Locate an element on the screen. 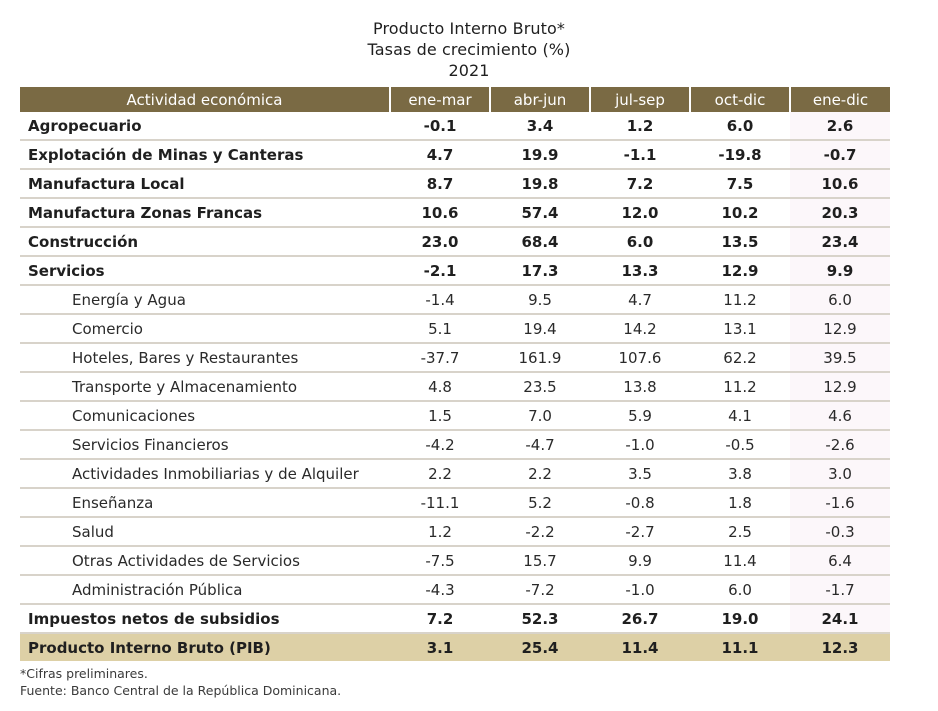 This screenshot has width=938, height=711. value-q3: 6.0 is located at coordinates (640, 242).